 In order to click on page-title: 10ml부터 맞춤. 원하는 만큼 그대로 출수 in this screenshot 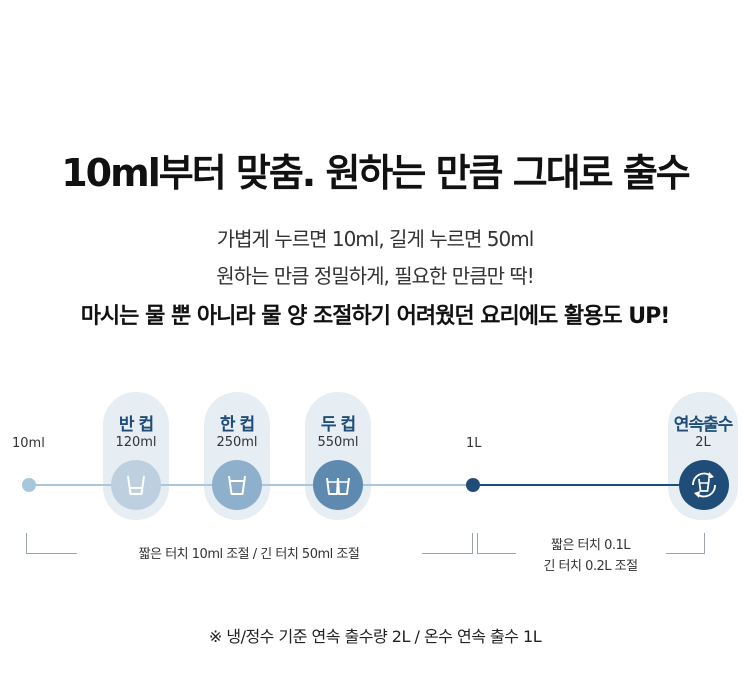, I will do `click(376, 173)`.